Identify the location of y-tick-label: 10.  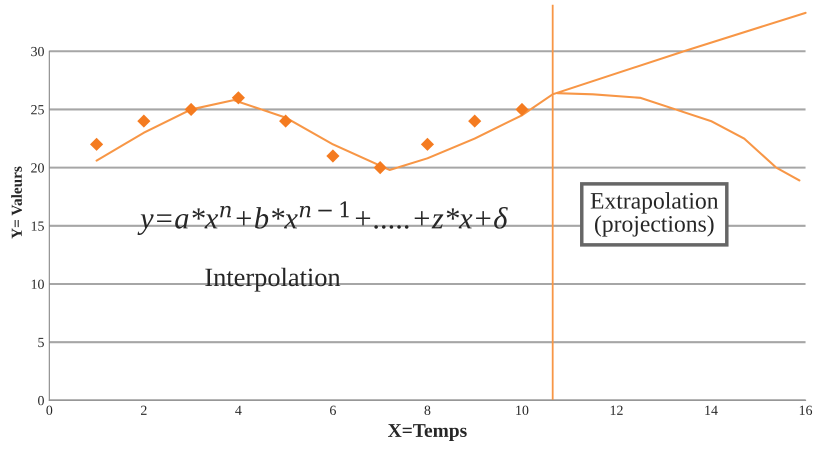
(38, 284).